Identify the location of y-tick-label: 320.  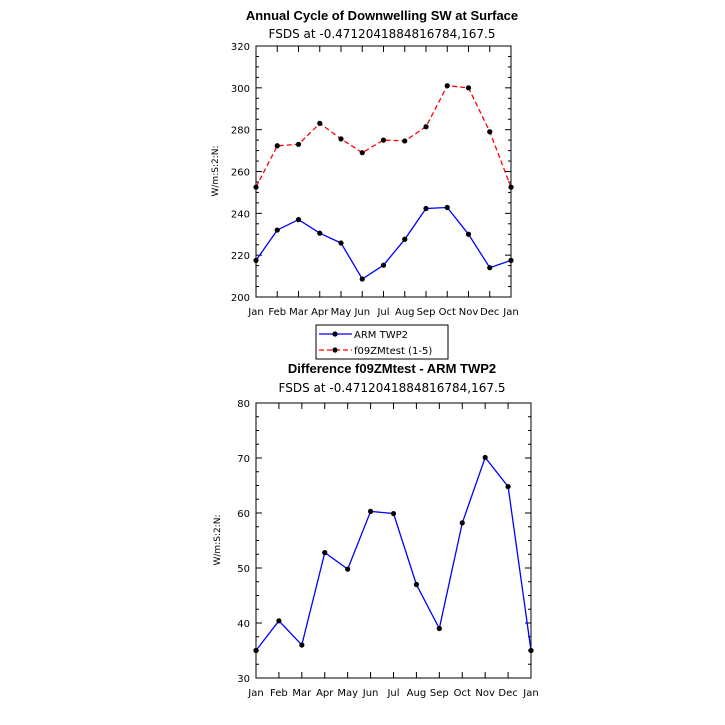
(240, 47).